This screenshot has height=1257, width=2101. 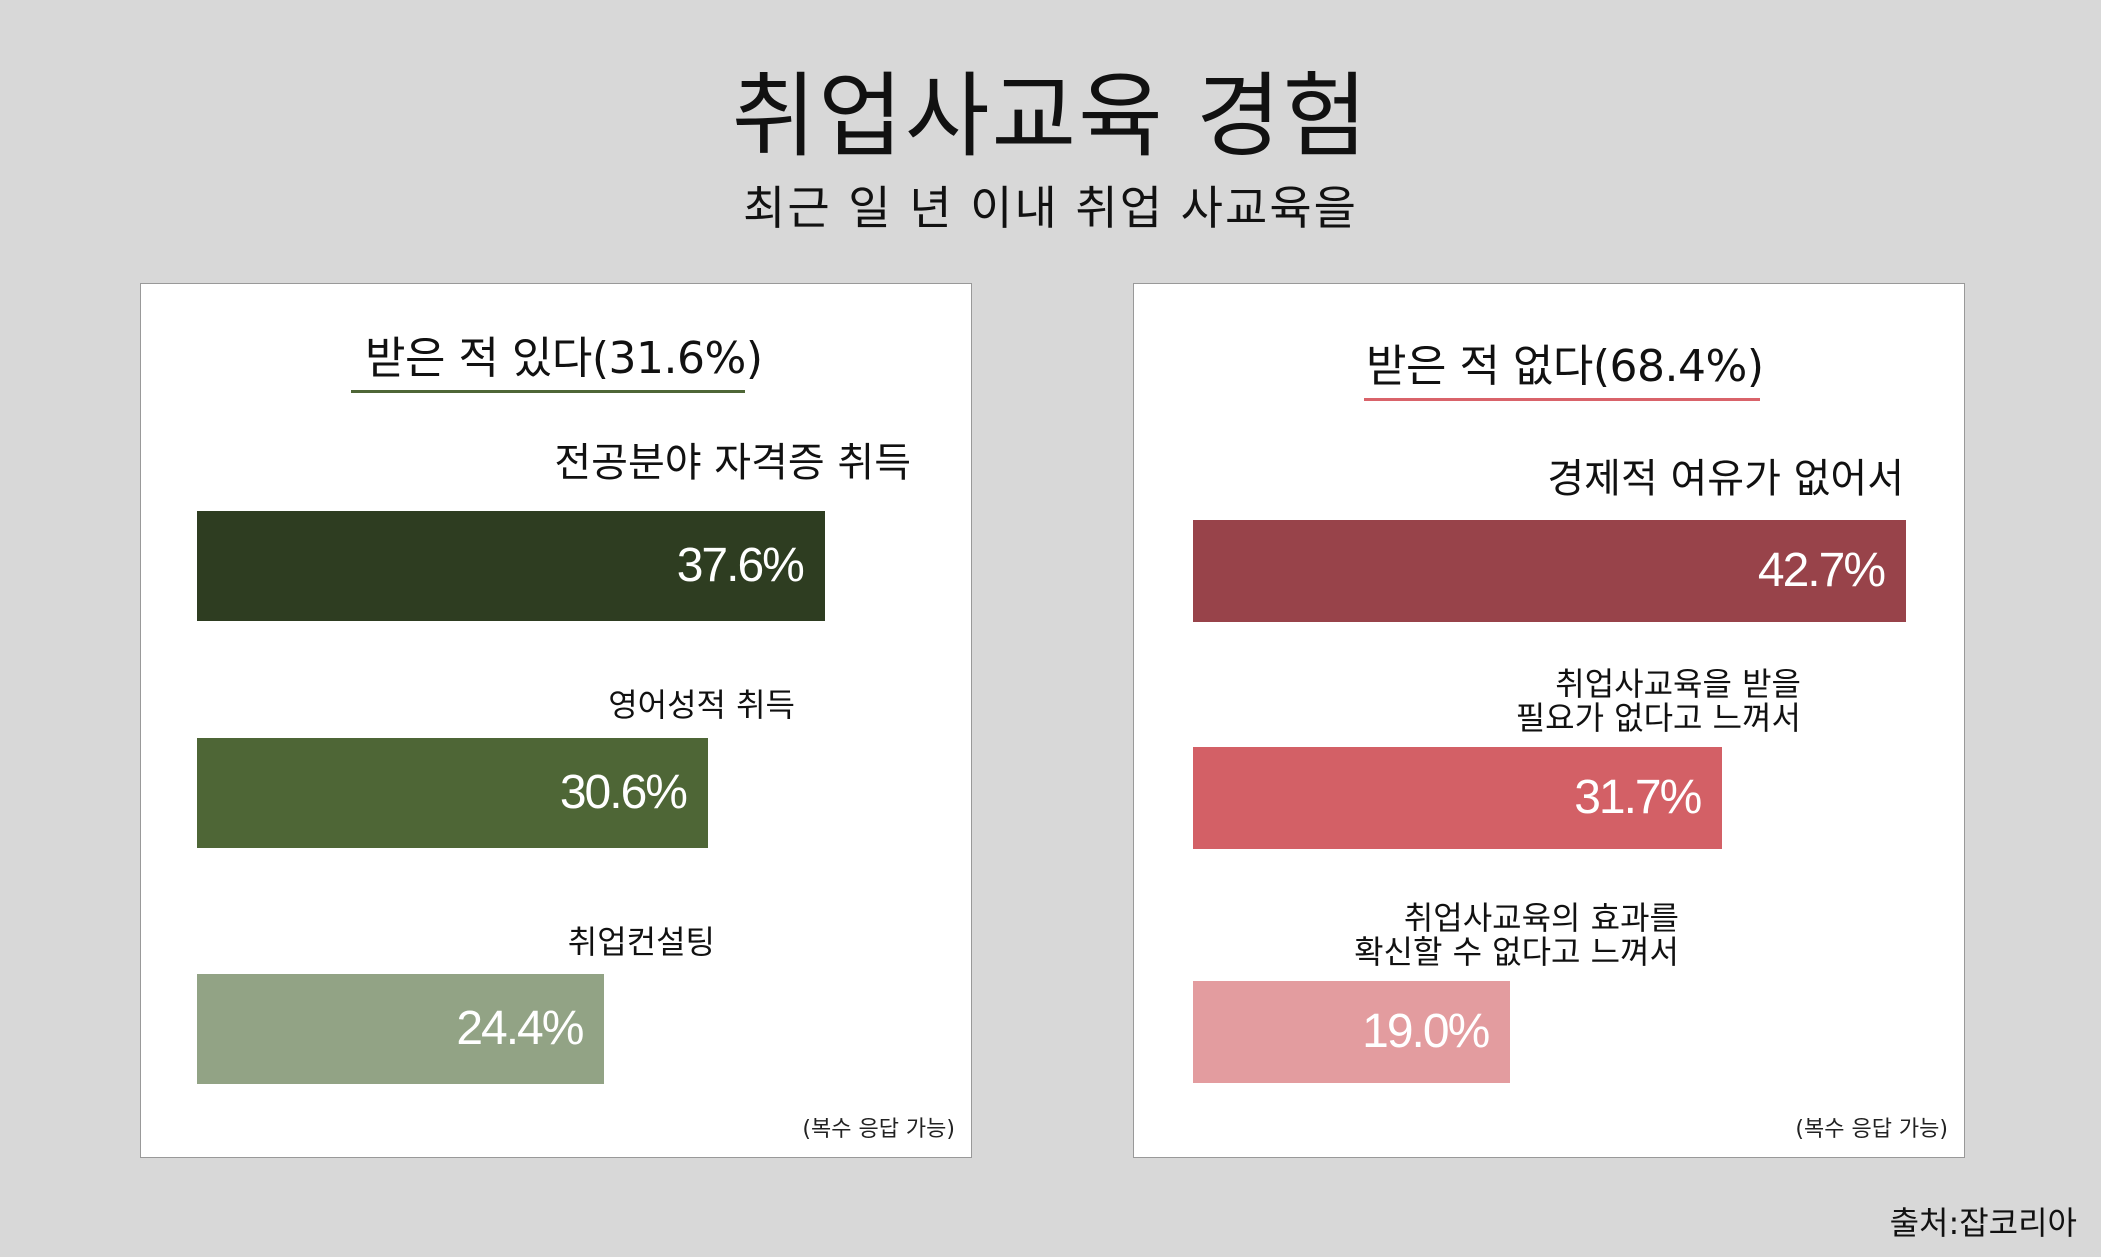 What do you see at coordinates (623, 792) in the screenshot?
I see `bar-value-label: 30.6%` at bounding box center [623, 792].